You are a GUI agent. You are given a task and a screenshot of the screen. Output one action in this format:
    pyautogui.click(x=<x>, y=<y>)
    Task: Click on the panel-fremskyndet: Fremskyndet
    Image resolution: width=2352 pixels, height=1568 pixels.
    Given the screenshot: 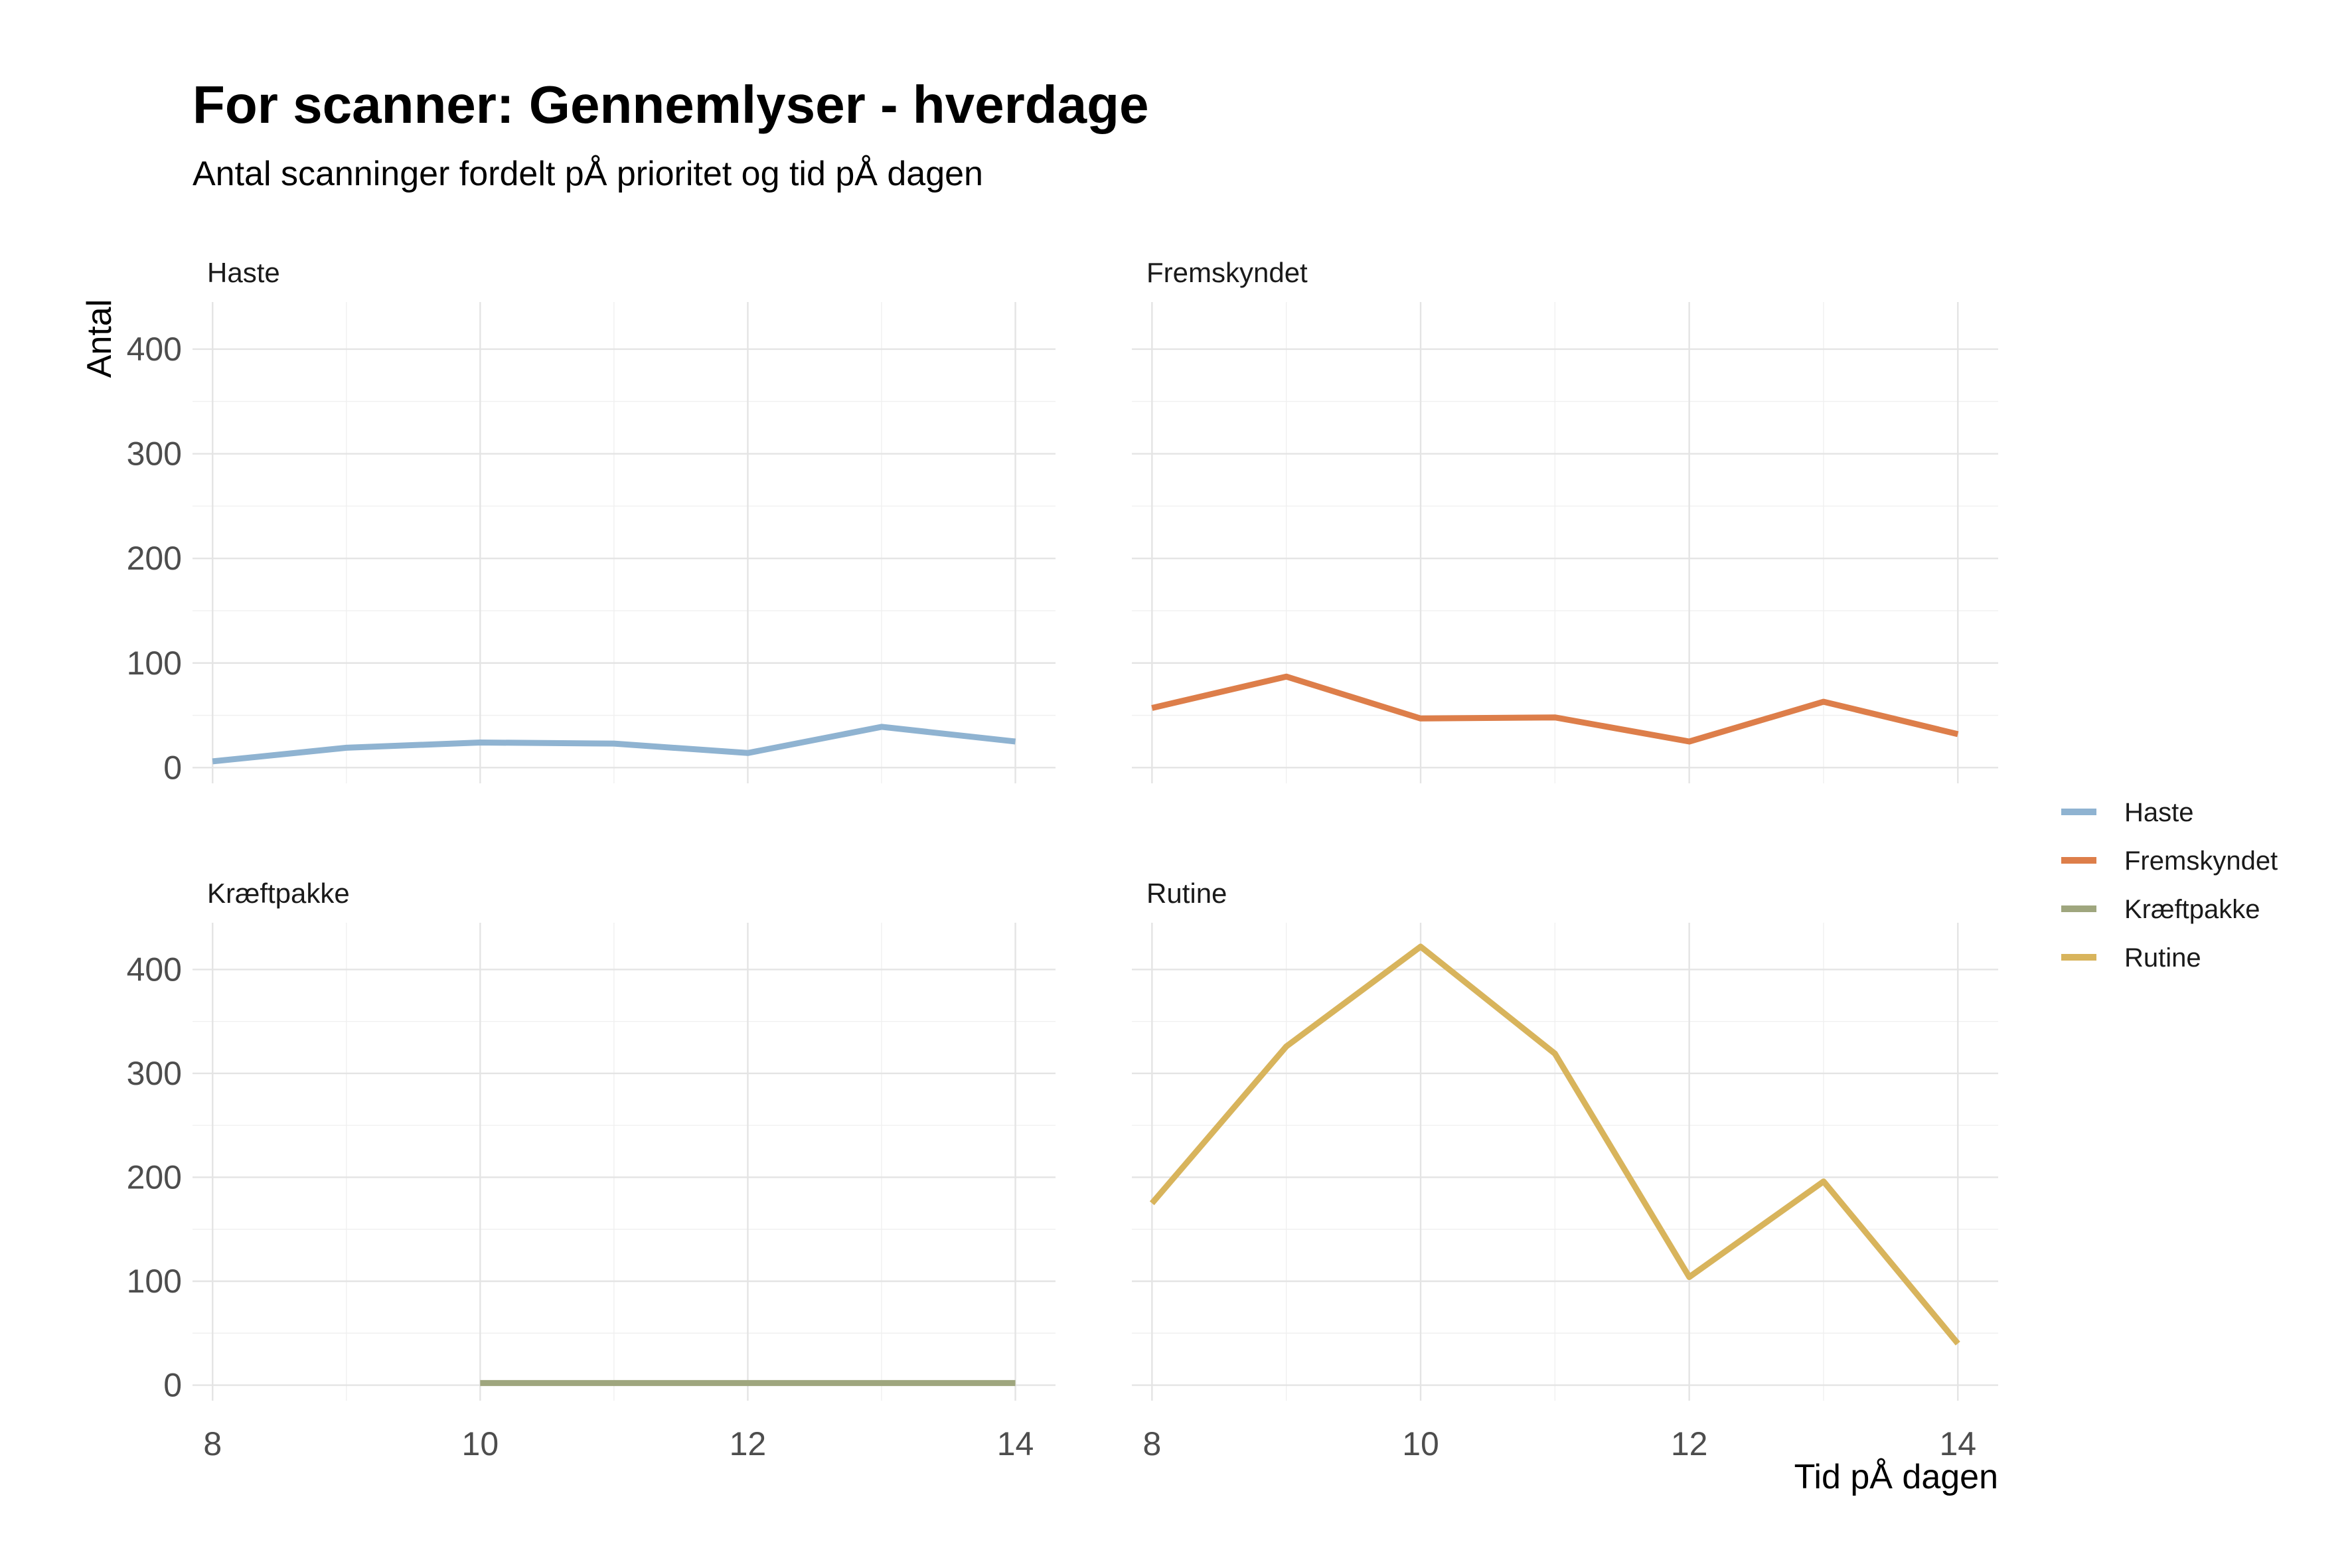 What is the action you would take?
    pyautogui.click(x=1565, y=520)
    